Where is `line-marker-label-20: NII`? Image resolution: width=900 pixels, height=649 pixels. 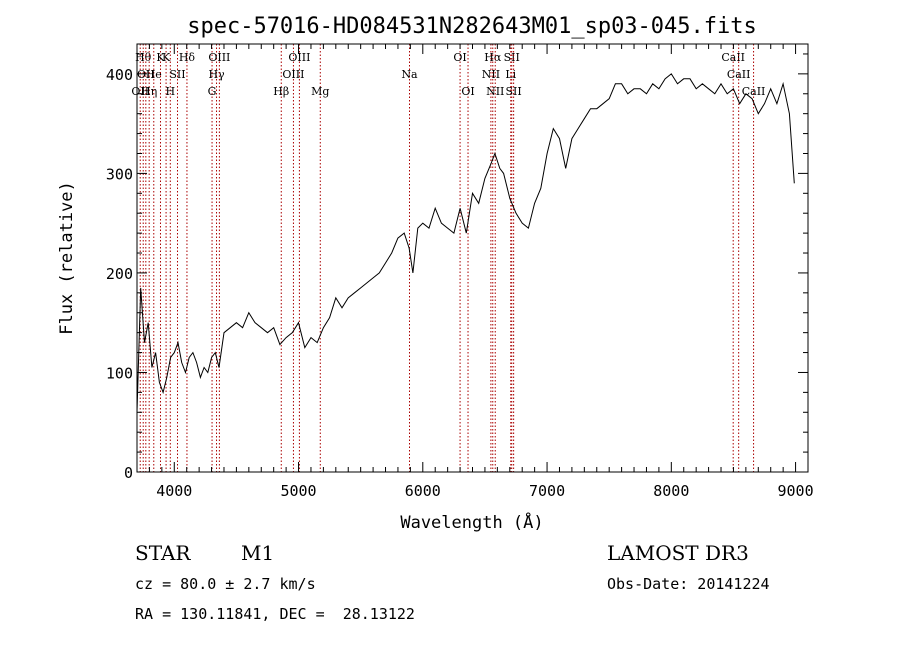
line-marker-label-20: NII is located at coordinates (491, 74).